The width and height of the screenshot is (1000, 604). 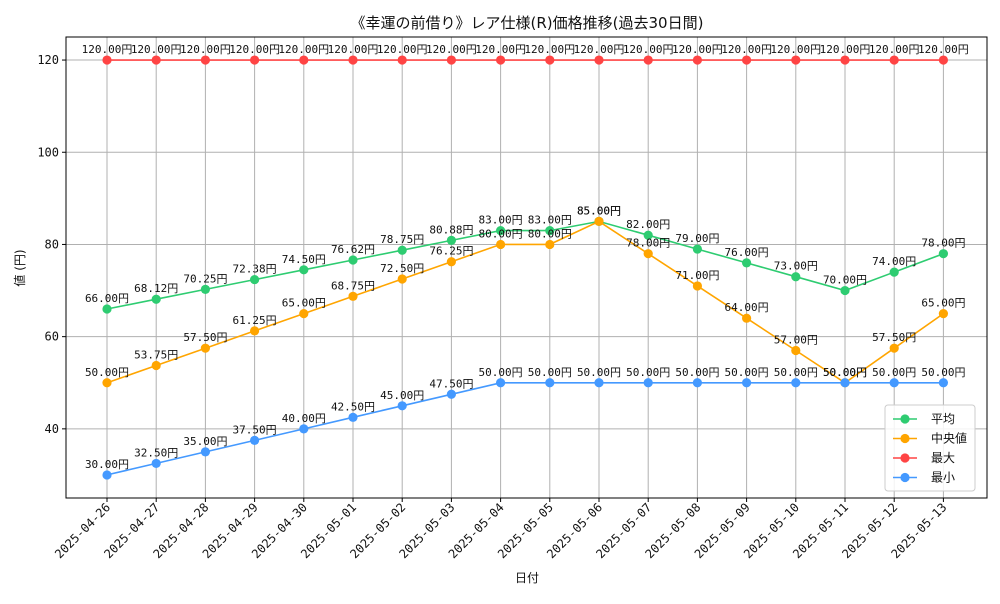 I want to click on y-tick-label: 80, so click(x=52, y=244).